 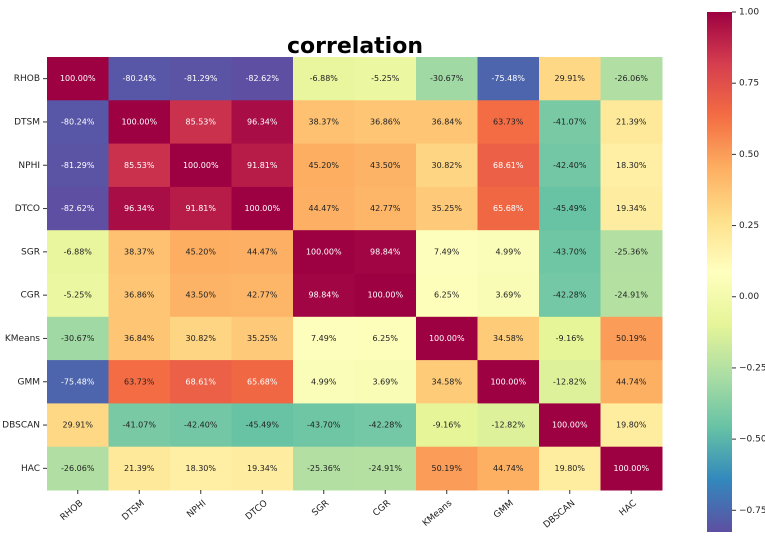 I want to click on cell-label: 96.34%, so click(x=139, y=208).